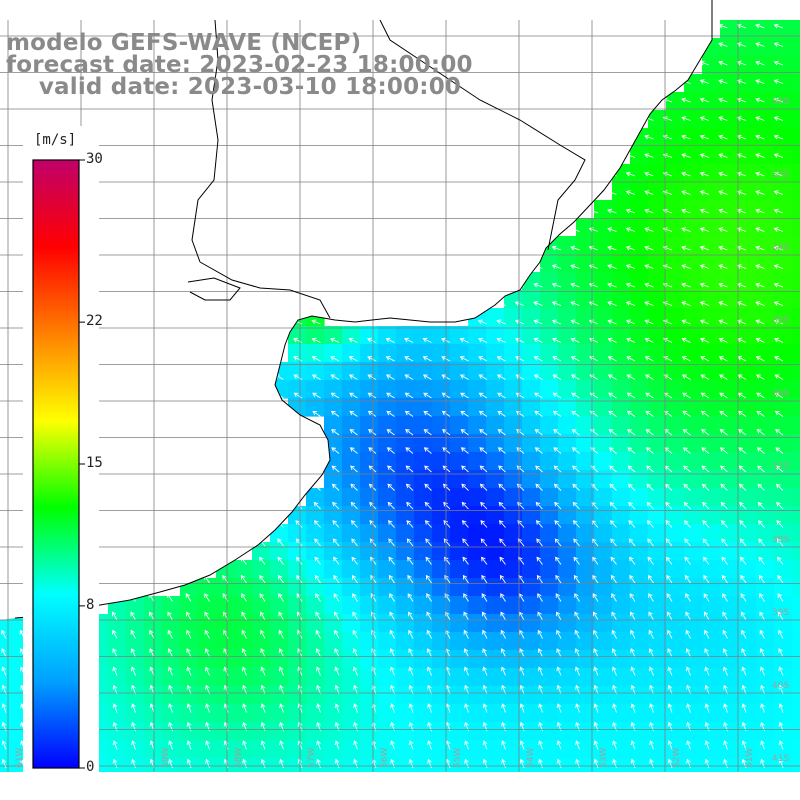 The width and height of the screenshot is (800, 800). I want to click on lat-label: 36S, so click(780, 394).